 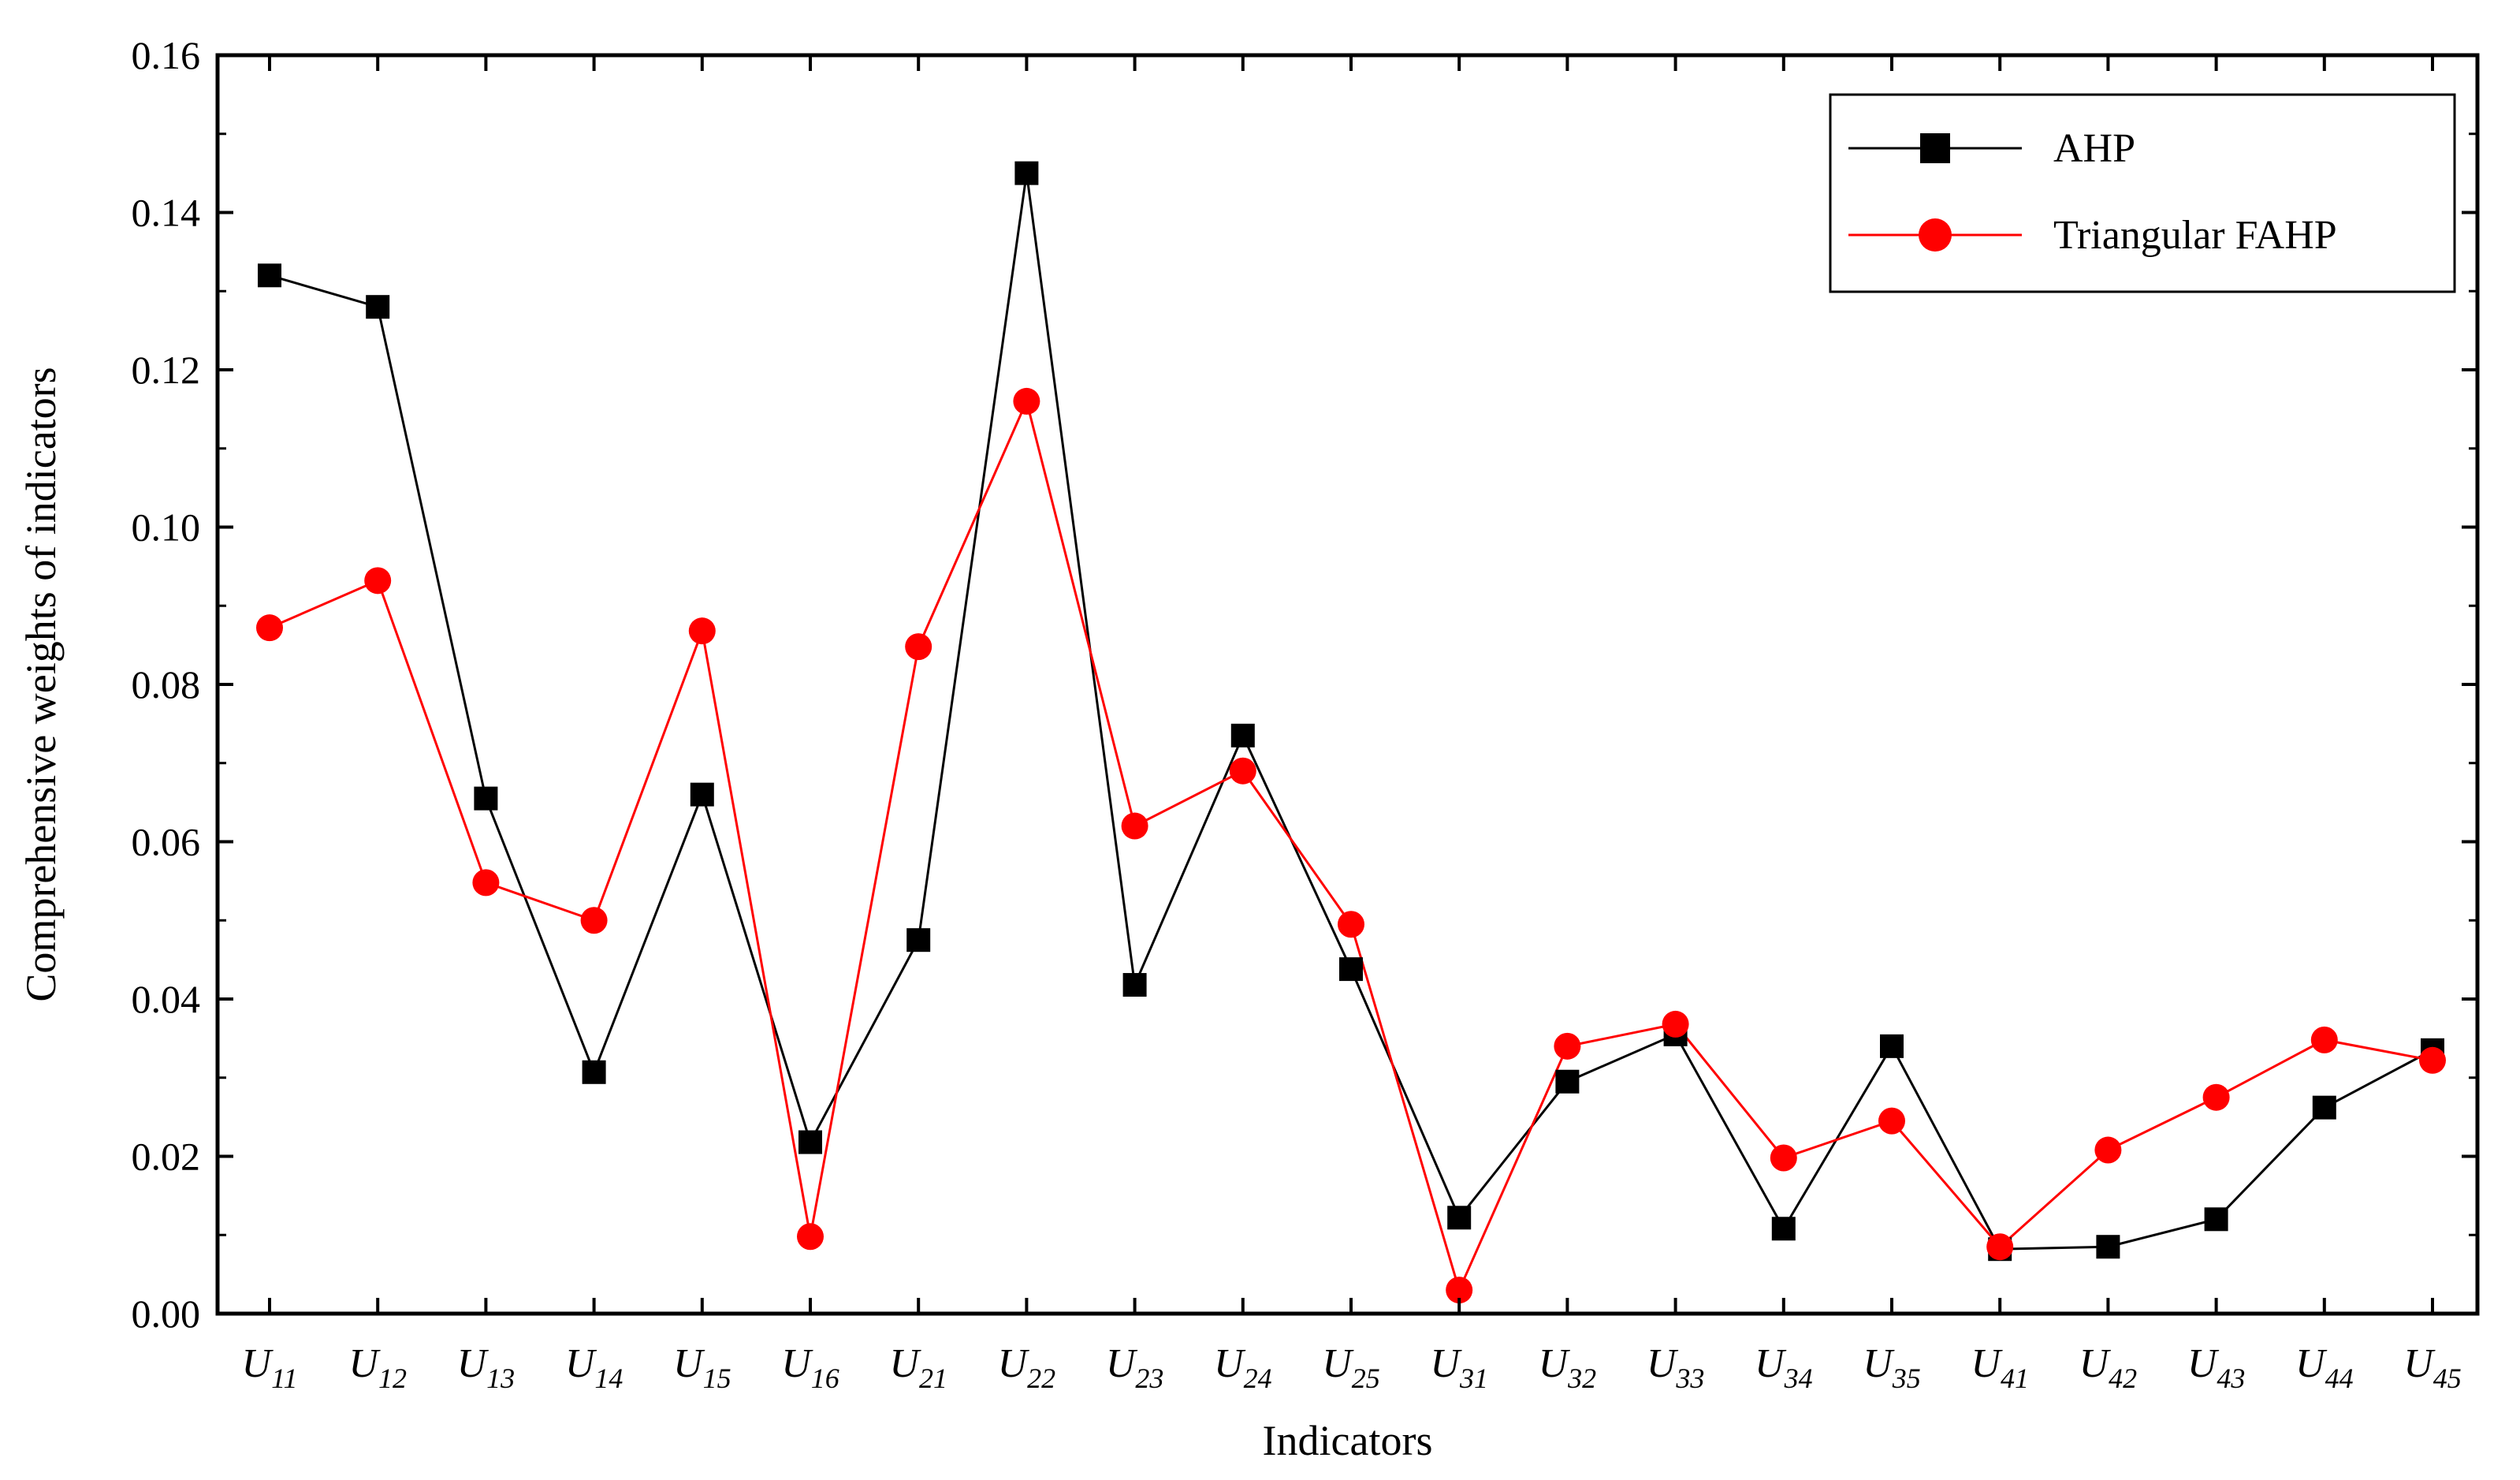 What do you see at coordinates (2324, 1367) in the screenshot?
I see `x-tick-label: U44` at bounding box center [2324, 1367].